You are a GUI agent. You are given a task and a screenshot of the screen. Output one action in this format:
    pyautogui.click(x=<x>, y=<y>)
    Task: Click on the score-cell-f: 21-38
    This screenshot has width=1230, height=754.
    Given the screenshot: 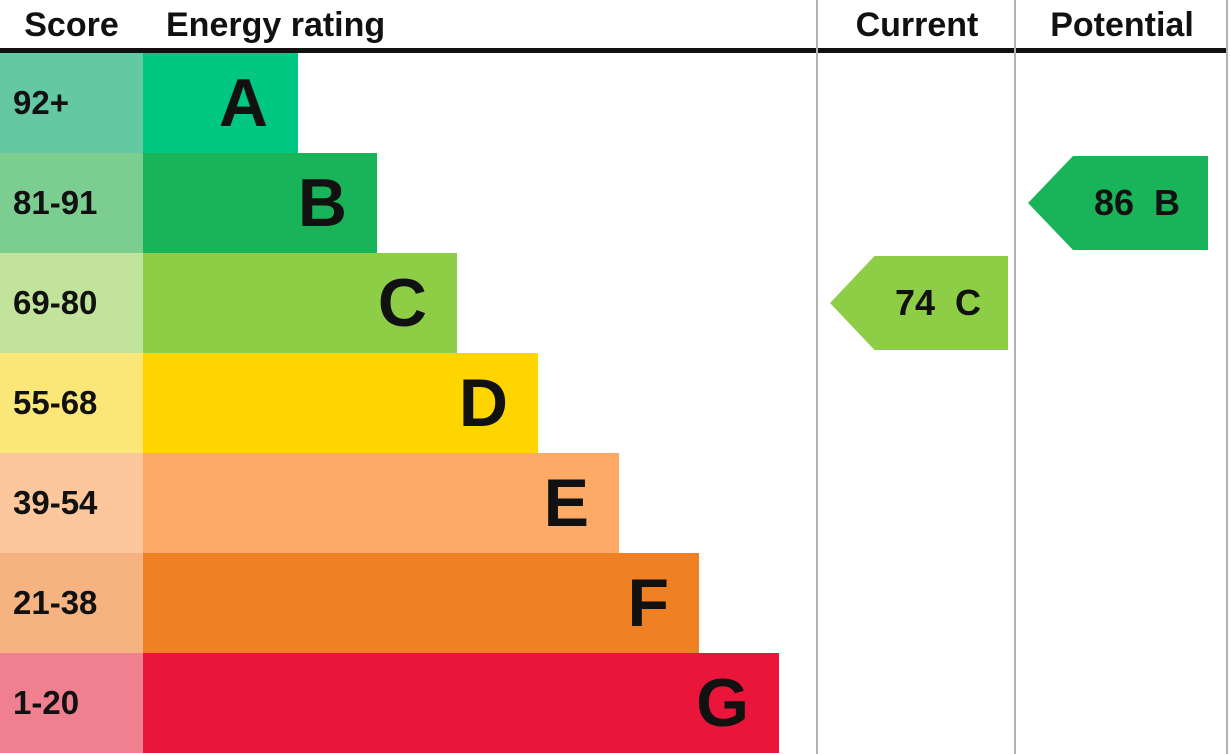 What is the action you would take?
    pyautogui.click(x=71, y=603)
    